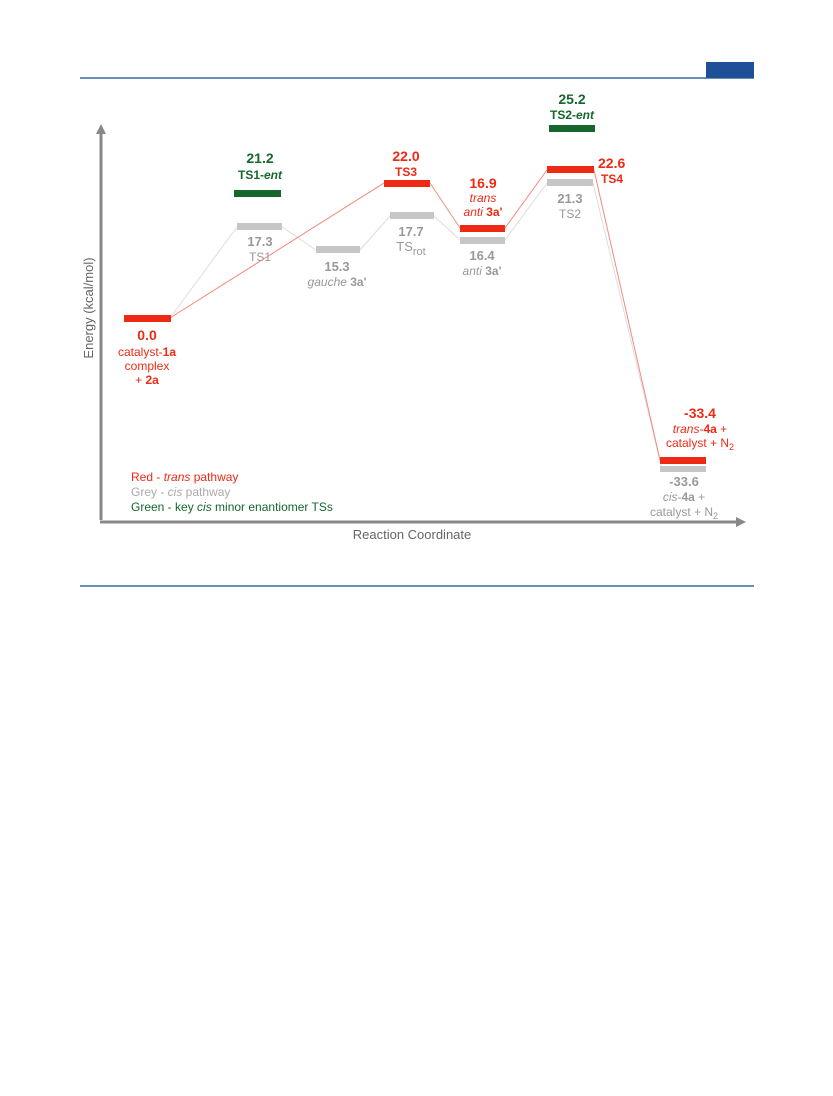 This screenshot has width=833, height=1096. Describe the element at coordinates (730, 70) in the screenshot. I see `header-tab` at that location.